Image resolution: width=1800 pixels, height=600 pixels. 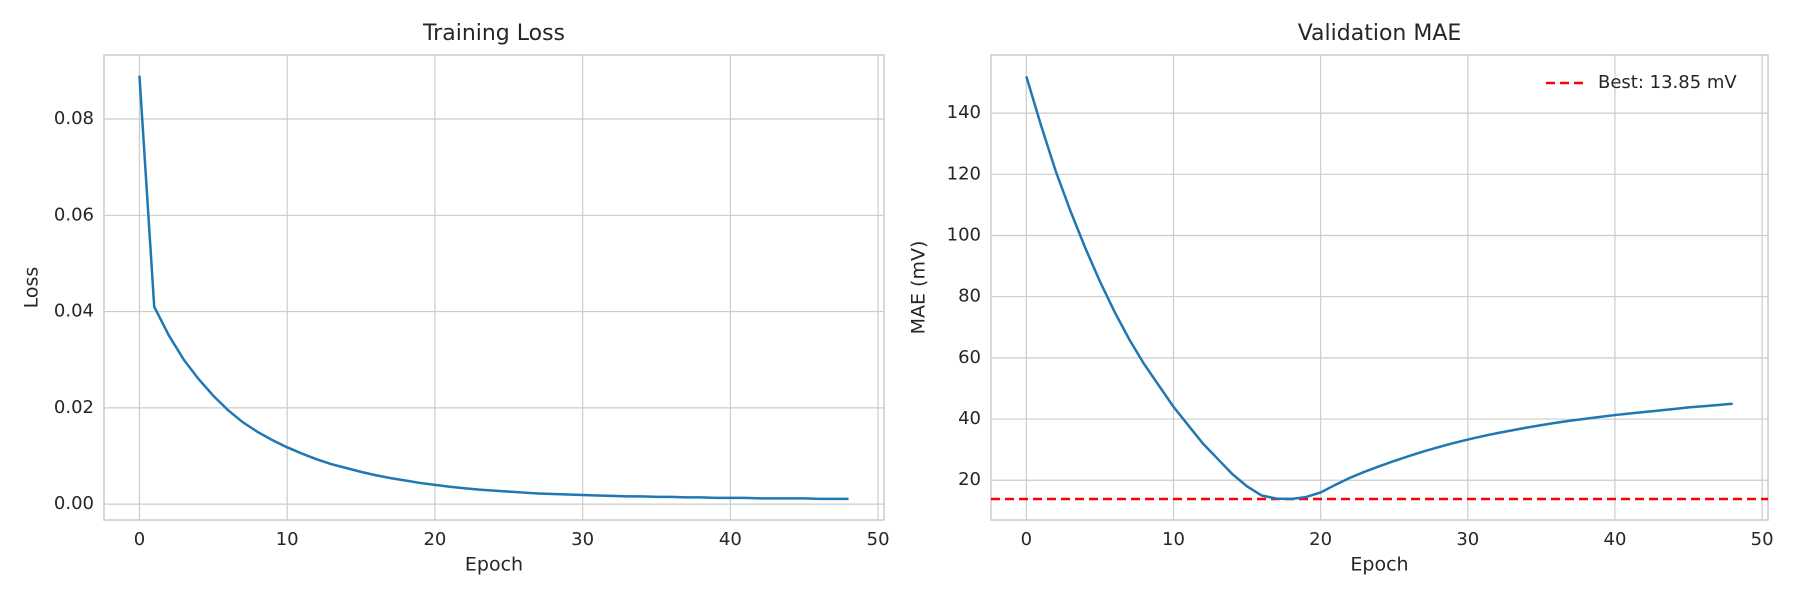 I want to click on y-tick-label: 100, so click(x=964, y=234).